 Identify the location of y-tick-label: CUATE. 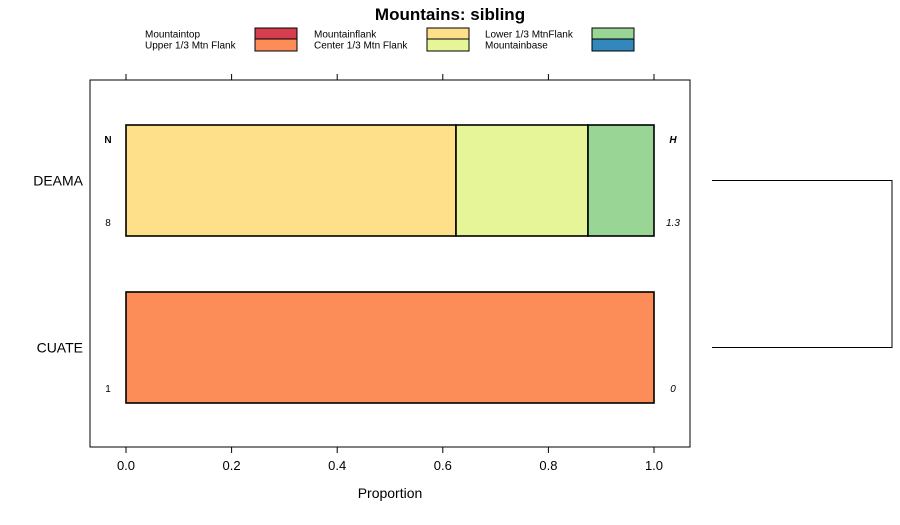
(60, 348).